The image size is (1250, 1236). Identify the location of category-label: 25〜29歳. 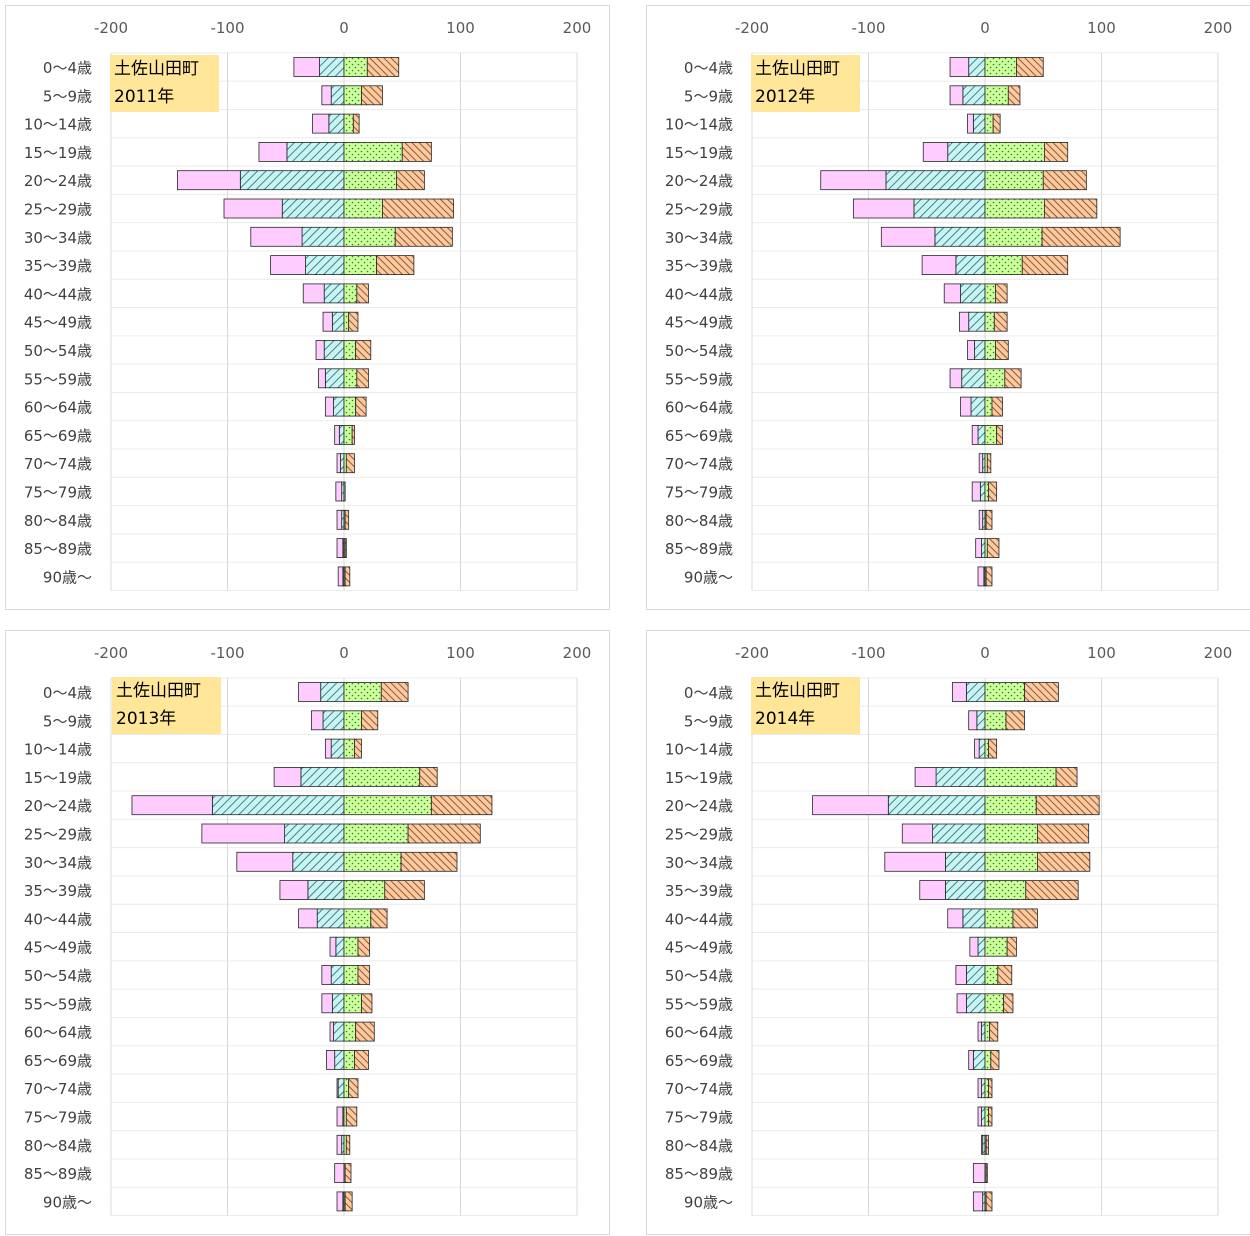
(58, 210).